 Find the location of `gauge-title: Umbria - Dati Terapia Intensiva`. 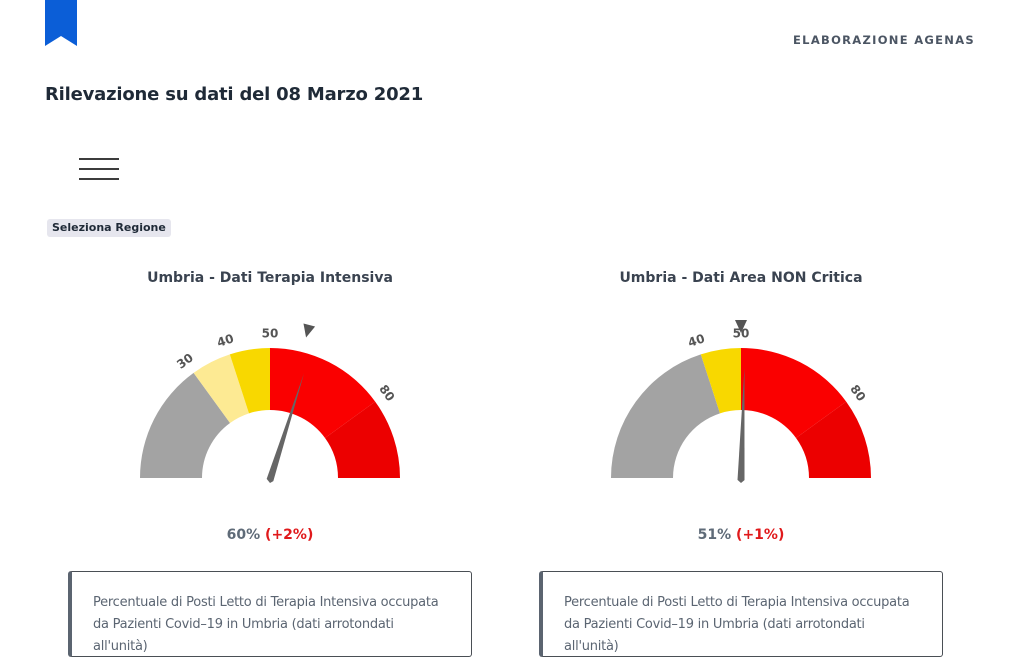

gauge-title: Umbria - Dati Terapia Intensiva is located at coordinates (270, 278).